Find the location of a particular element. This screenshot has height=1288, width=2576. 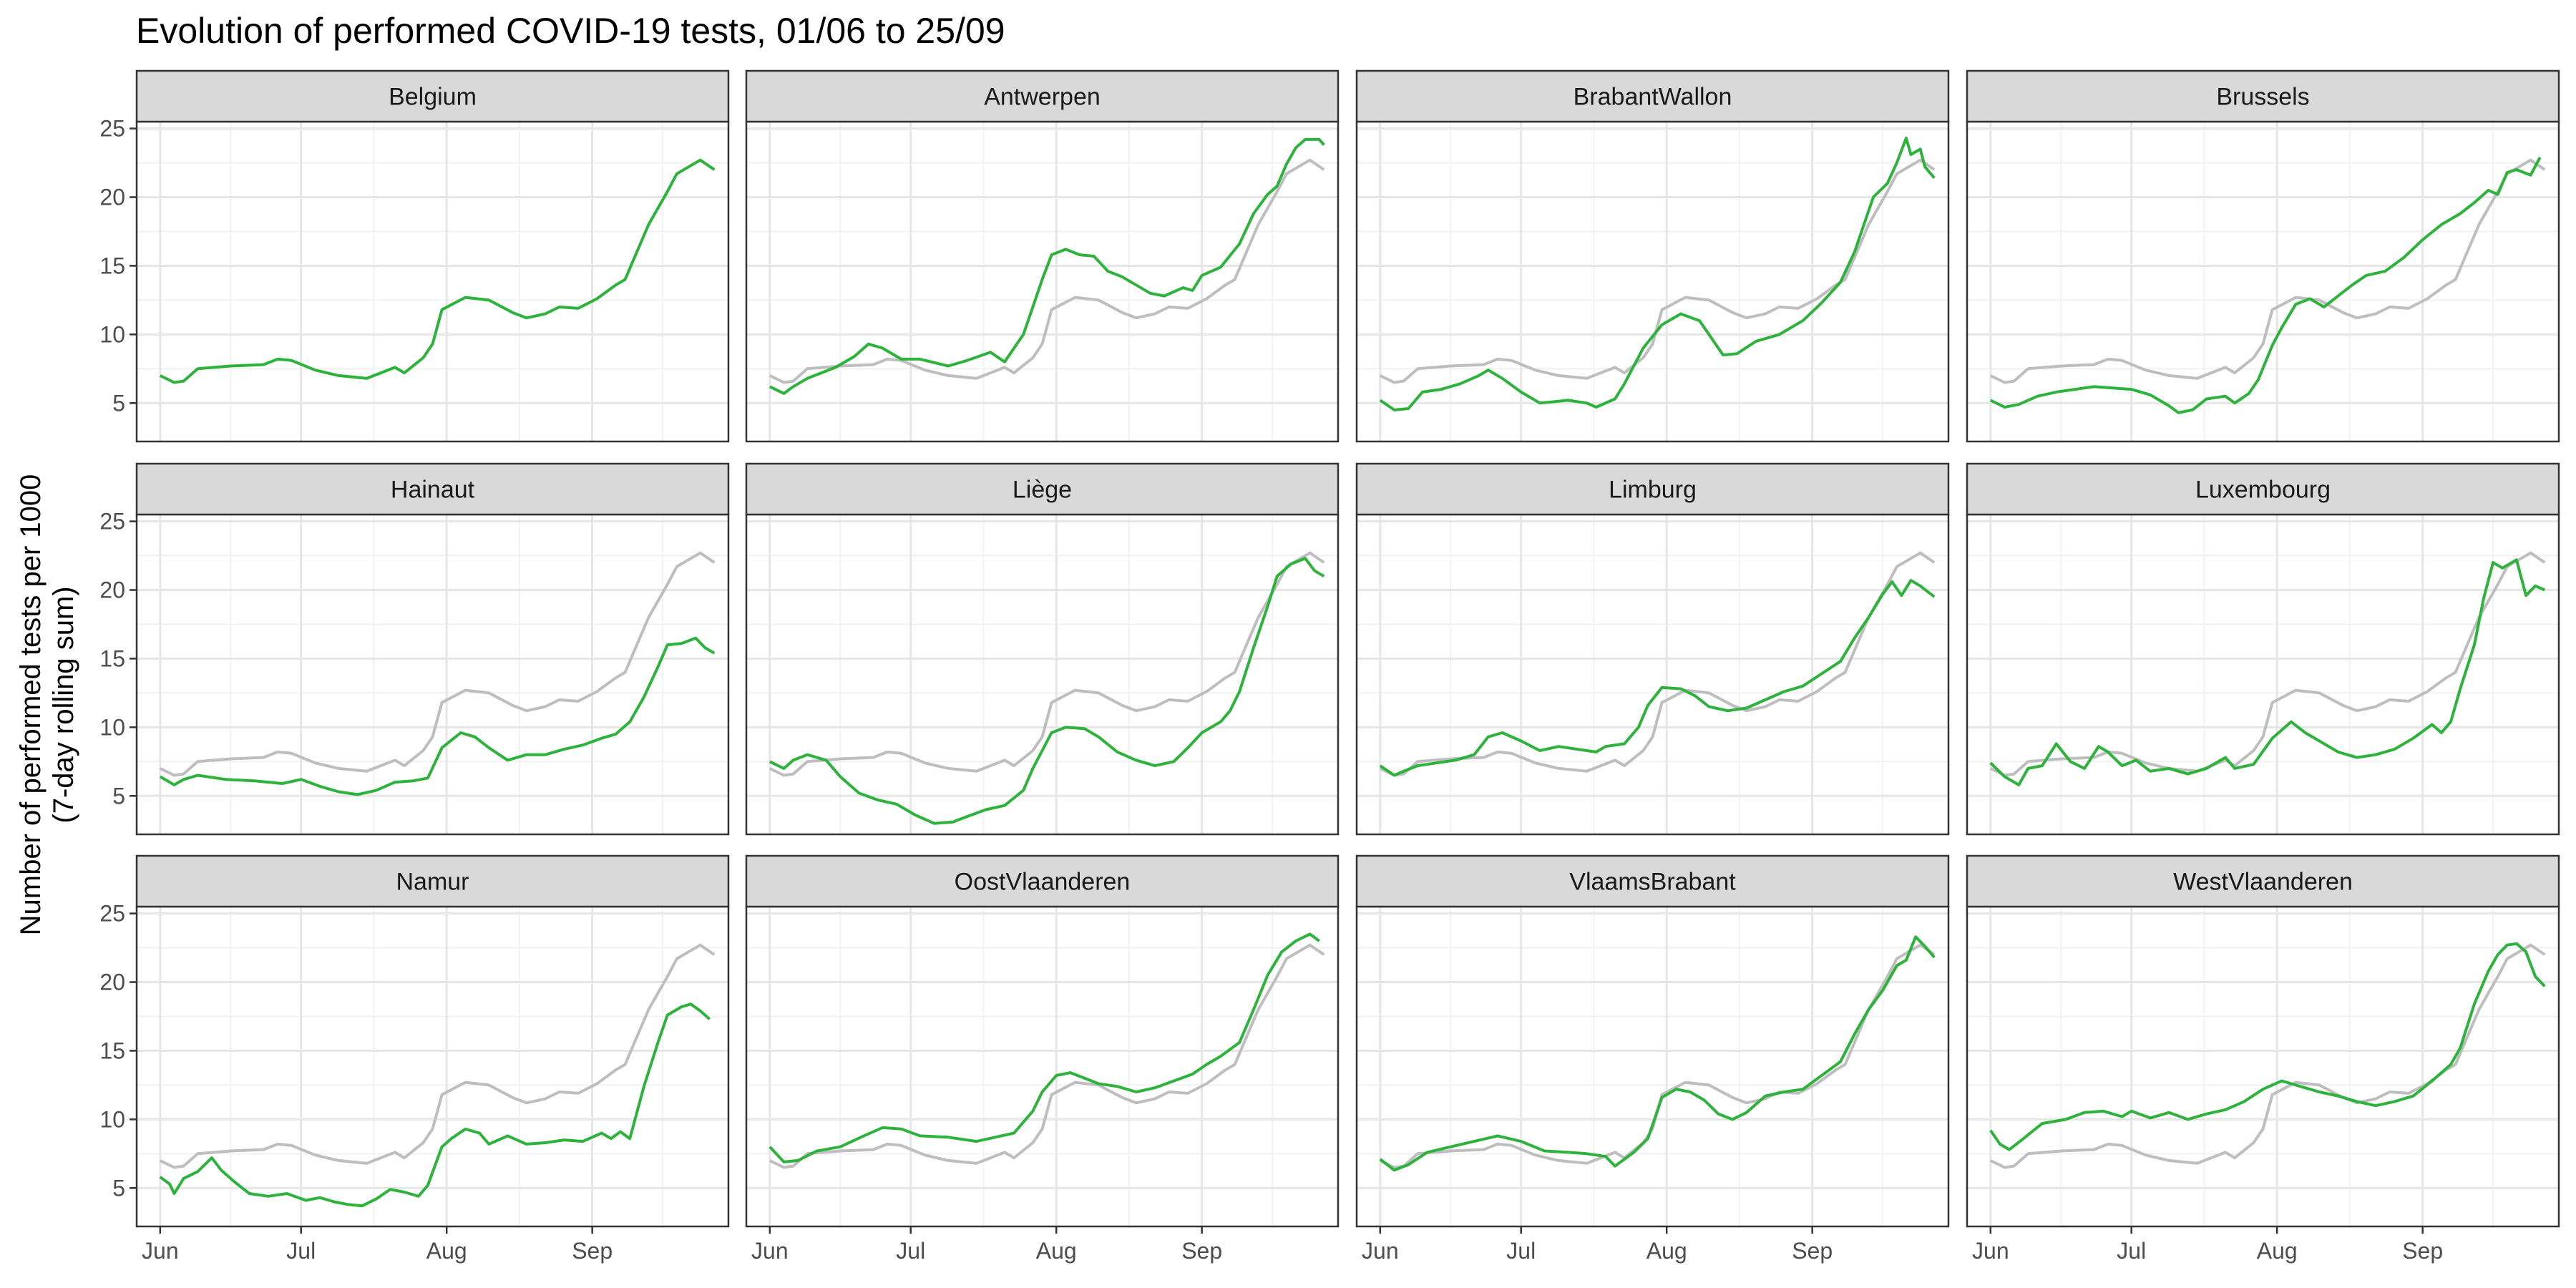

panel-strip-label: Limburg is located at coordinates (1653, 490).